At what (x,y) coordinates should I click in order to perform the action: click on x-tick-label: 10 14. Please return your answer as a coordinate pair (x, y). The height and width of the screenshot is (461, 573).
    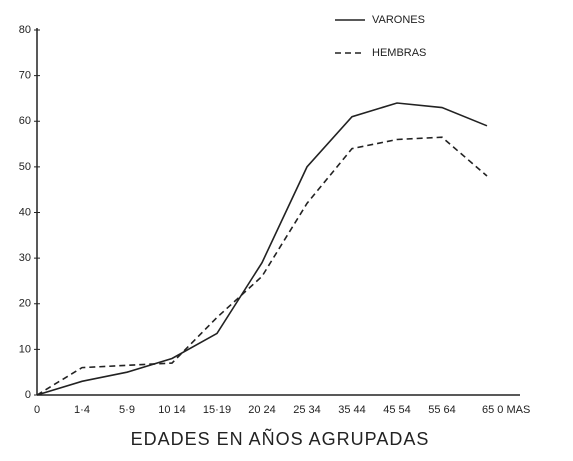
    Looking at the image, I should click on (172, 410).